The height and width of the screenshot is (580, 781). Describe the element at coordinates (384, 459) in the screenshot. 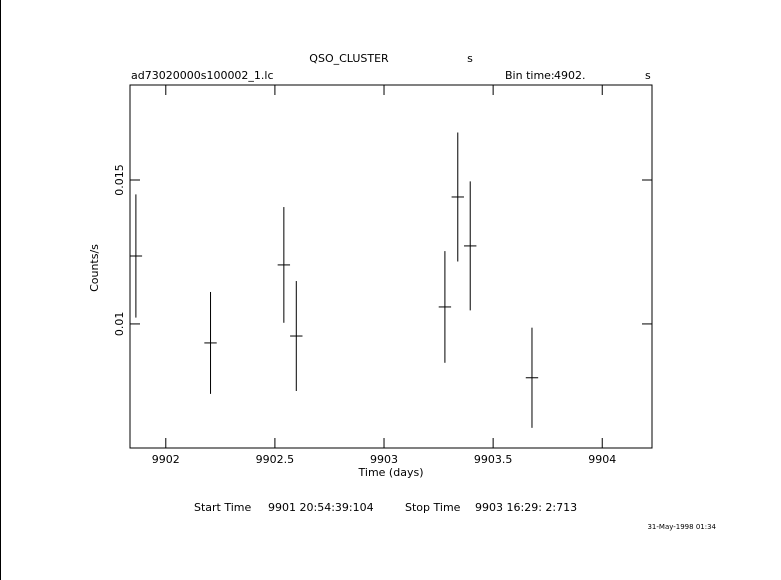

I see `x-tick-label: 9903` at that location.